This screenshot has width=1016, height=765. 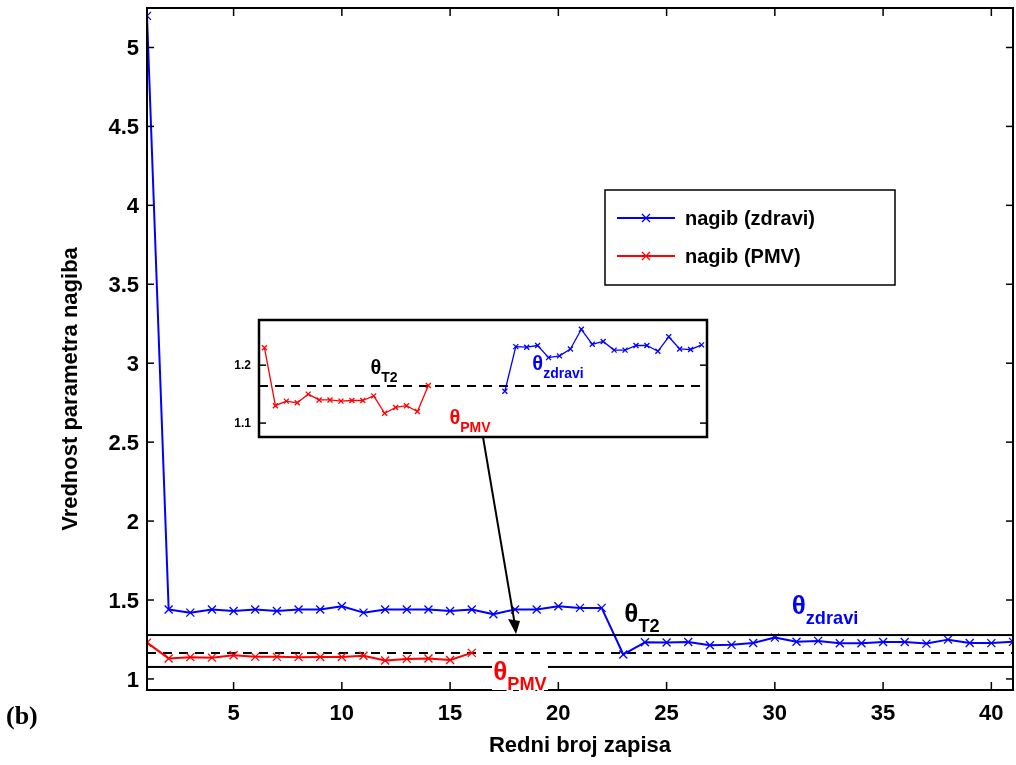 What do you see at coordinates (450, 712) in the screenshot?
I see `x-tick-label: 15` at bounding box center [450, 712].